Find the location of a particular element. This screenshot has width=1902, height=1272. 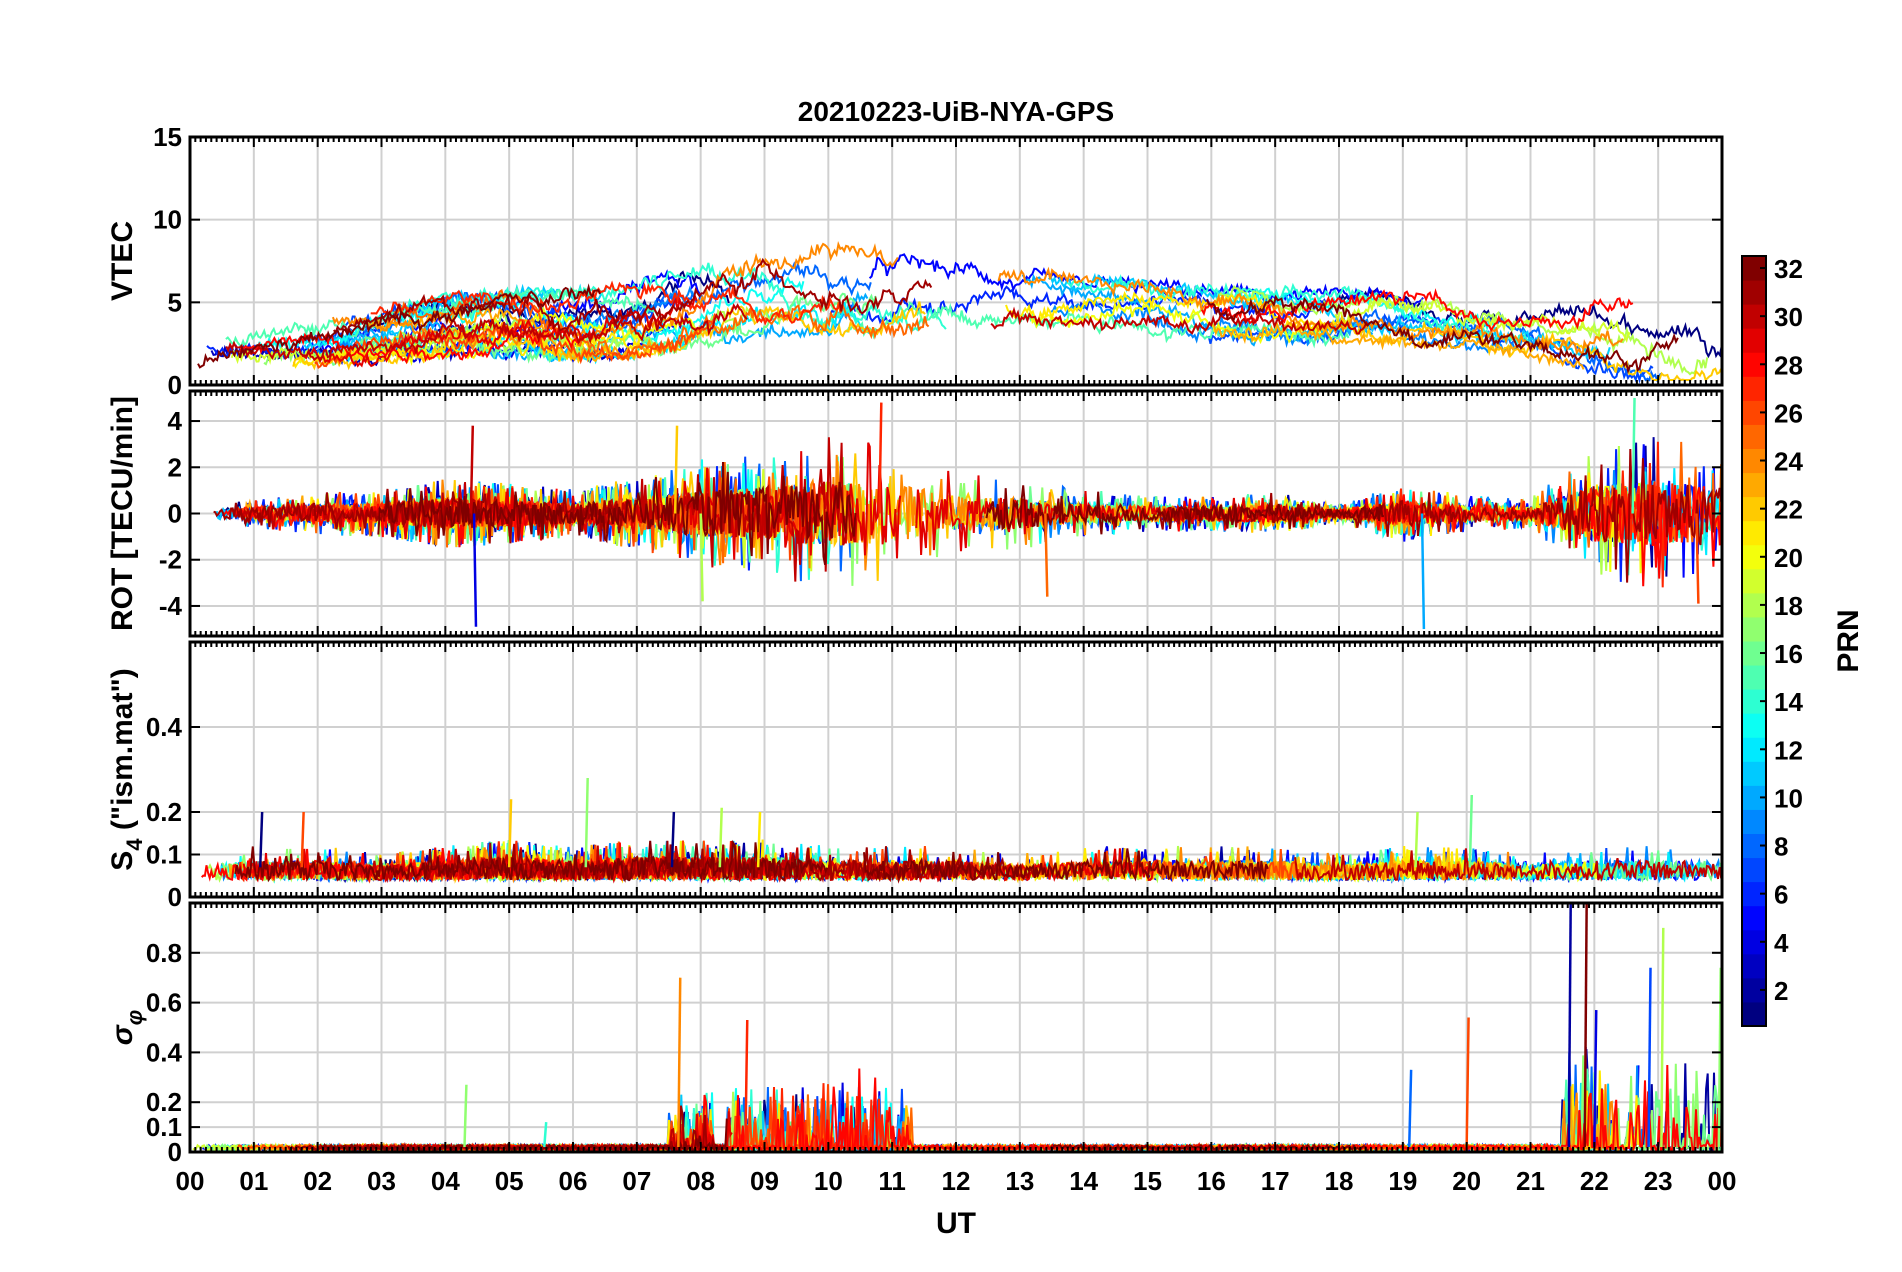

colorbar-tick-label: 14 is located at coordinates (1788, 702).